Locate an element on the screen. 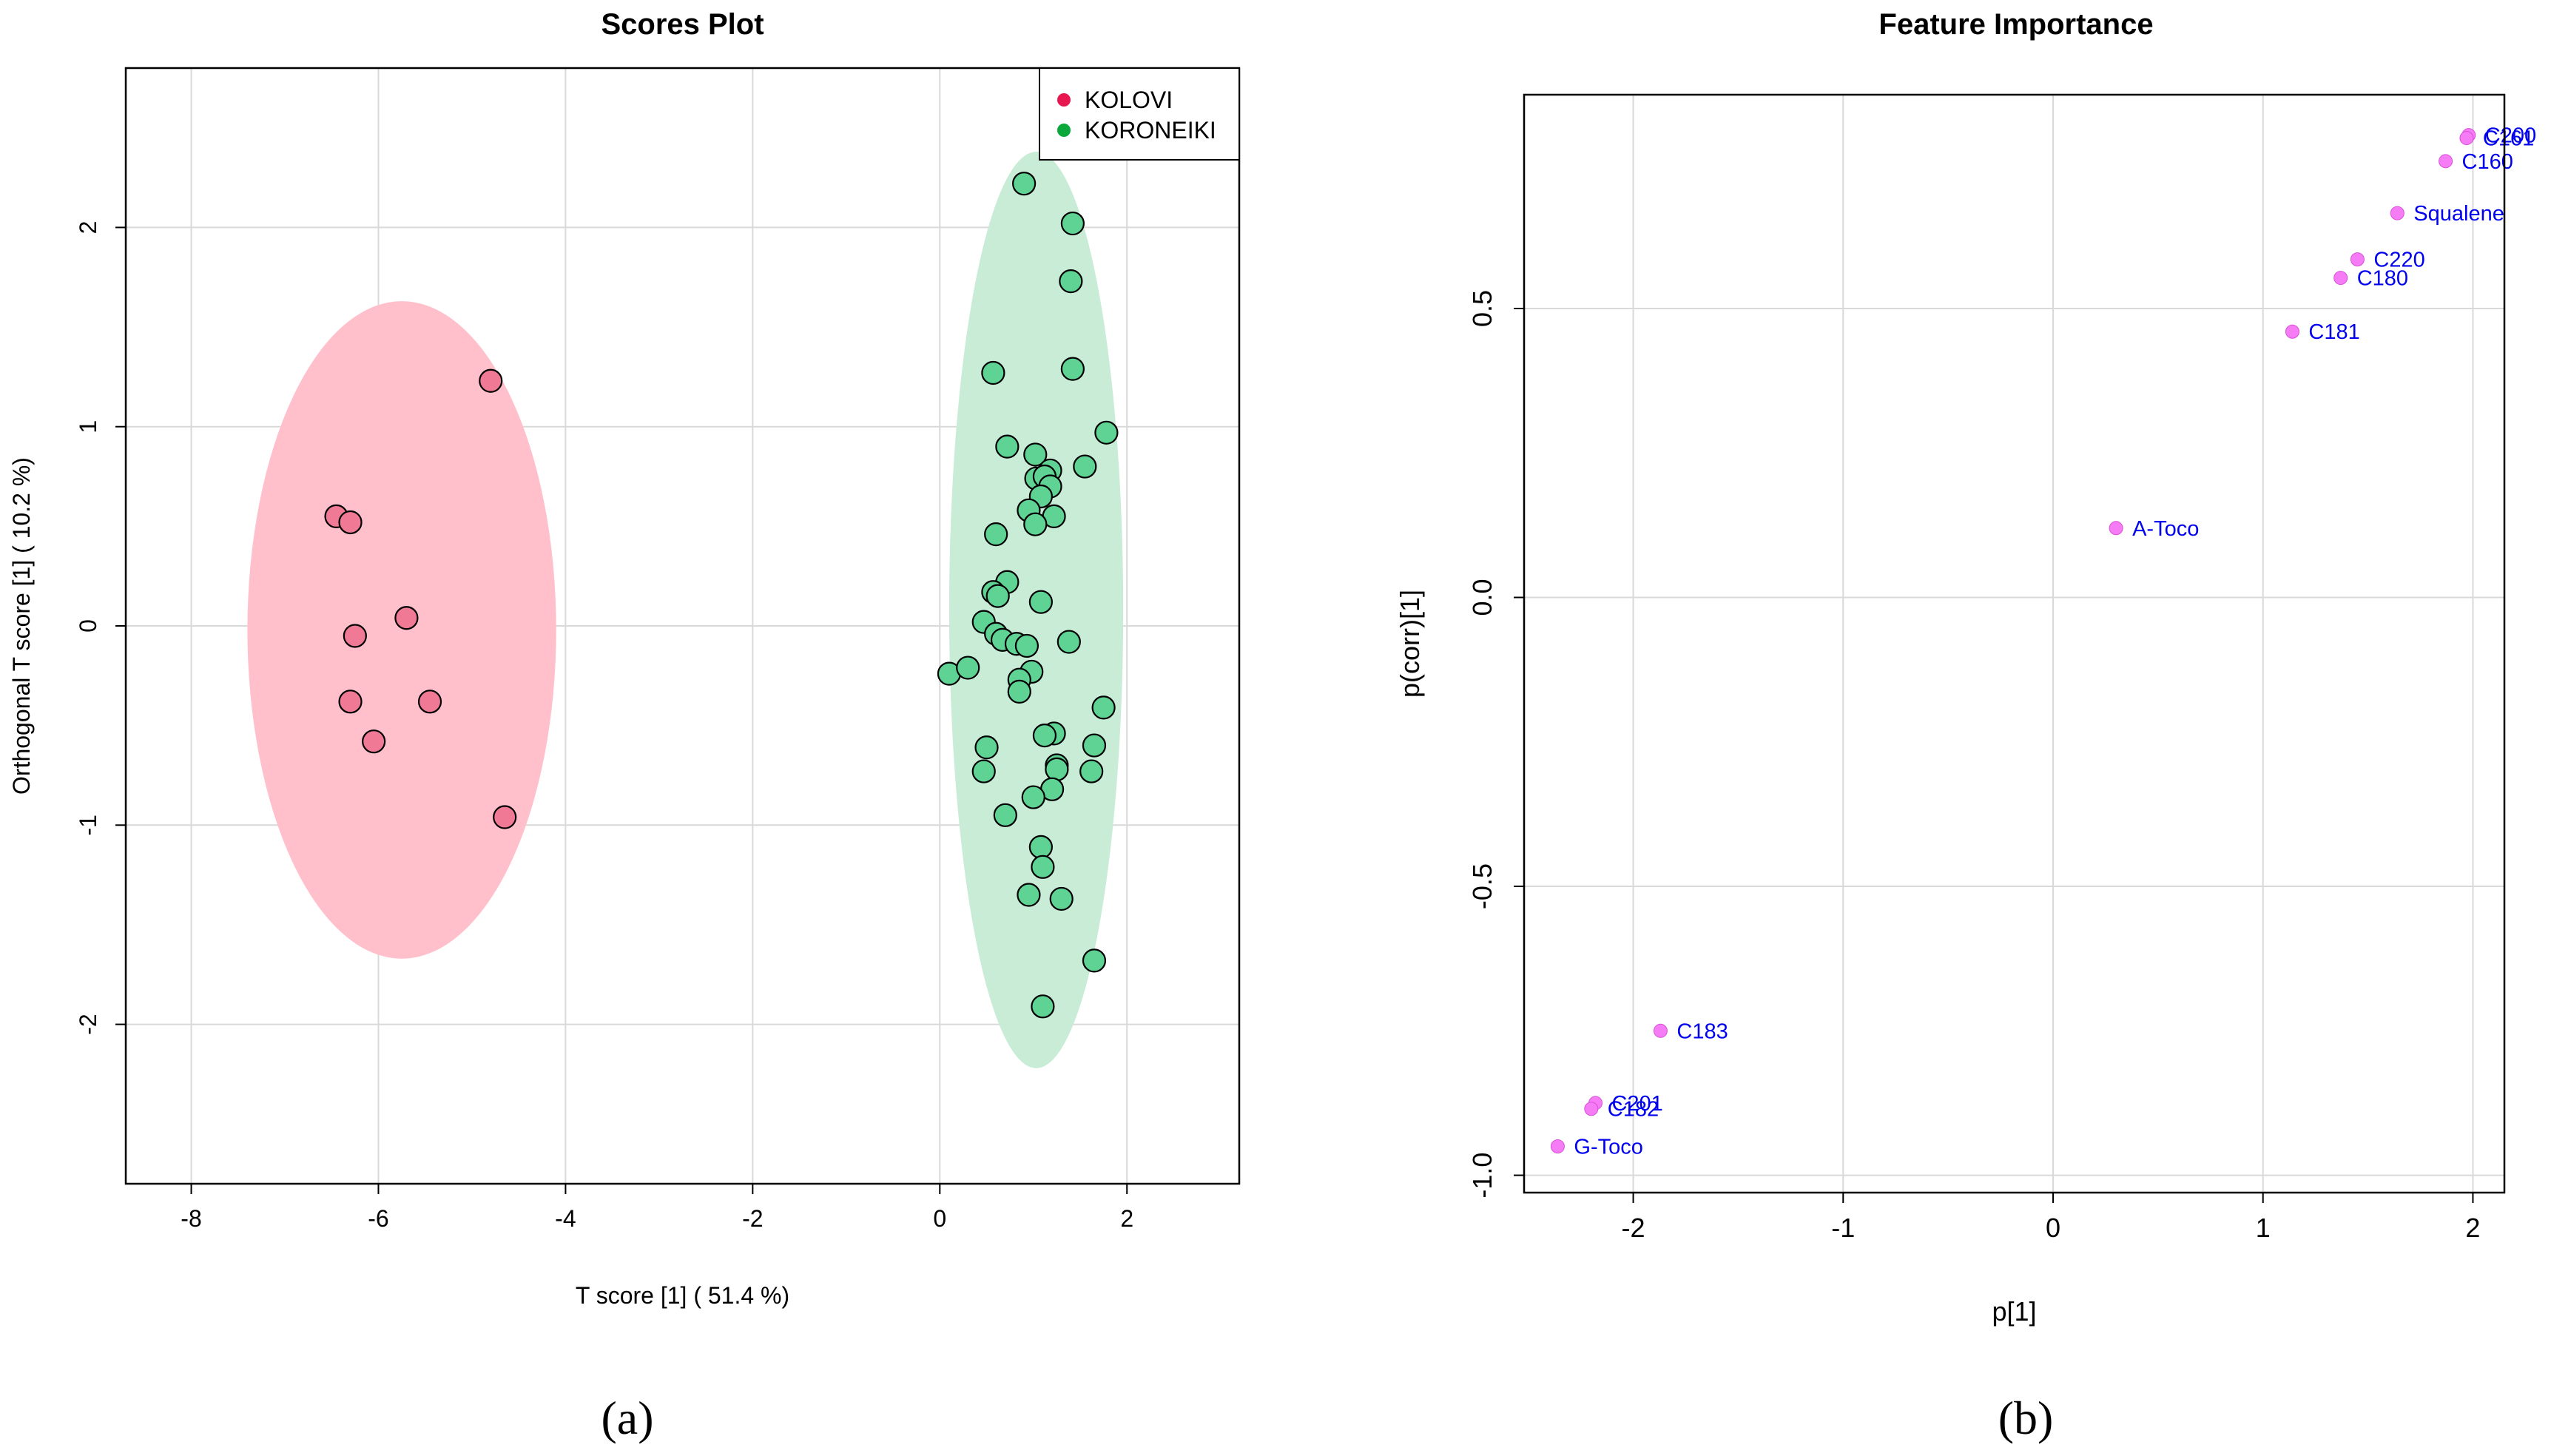  feature-point-c160 is located at coordinates (2446, 162).